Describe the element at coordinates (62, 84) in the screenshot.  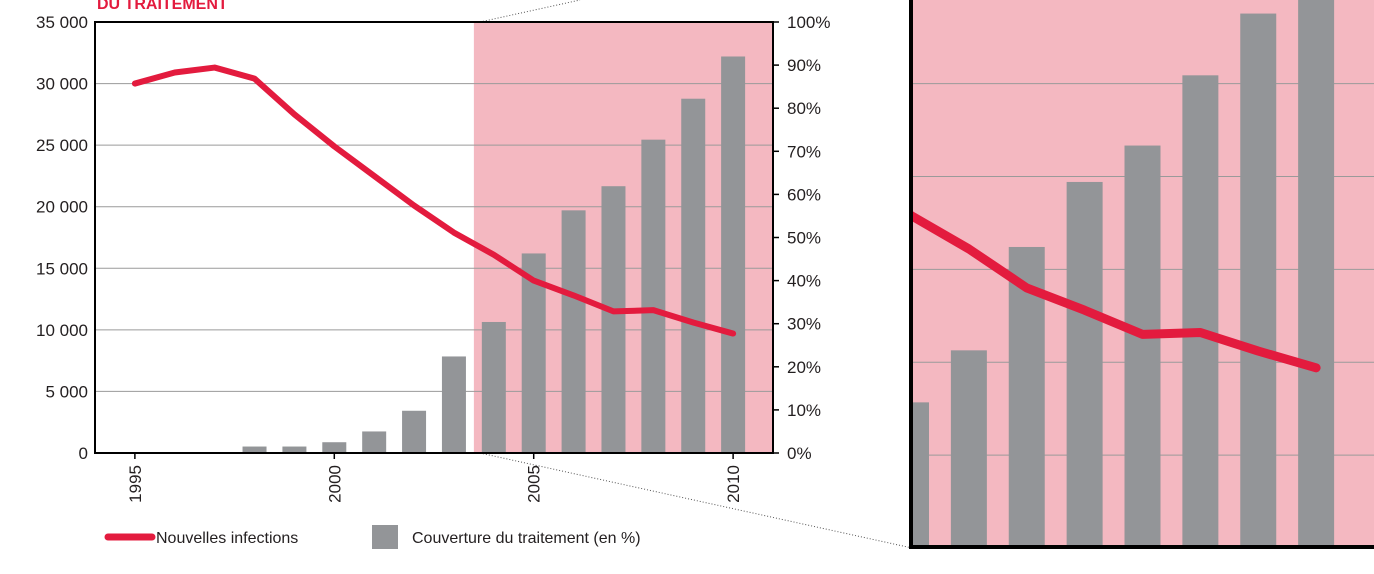
I see `y-tick-label: 30 000` at that location.